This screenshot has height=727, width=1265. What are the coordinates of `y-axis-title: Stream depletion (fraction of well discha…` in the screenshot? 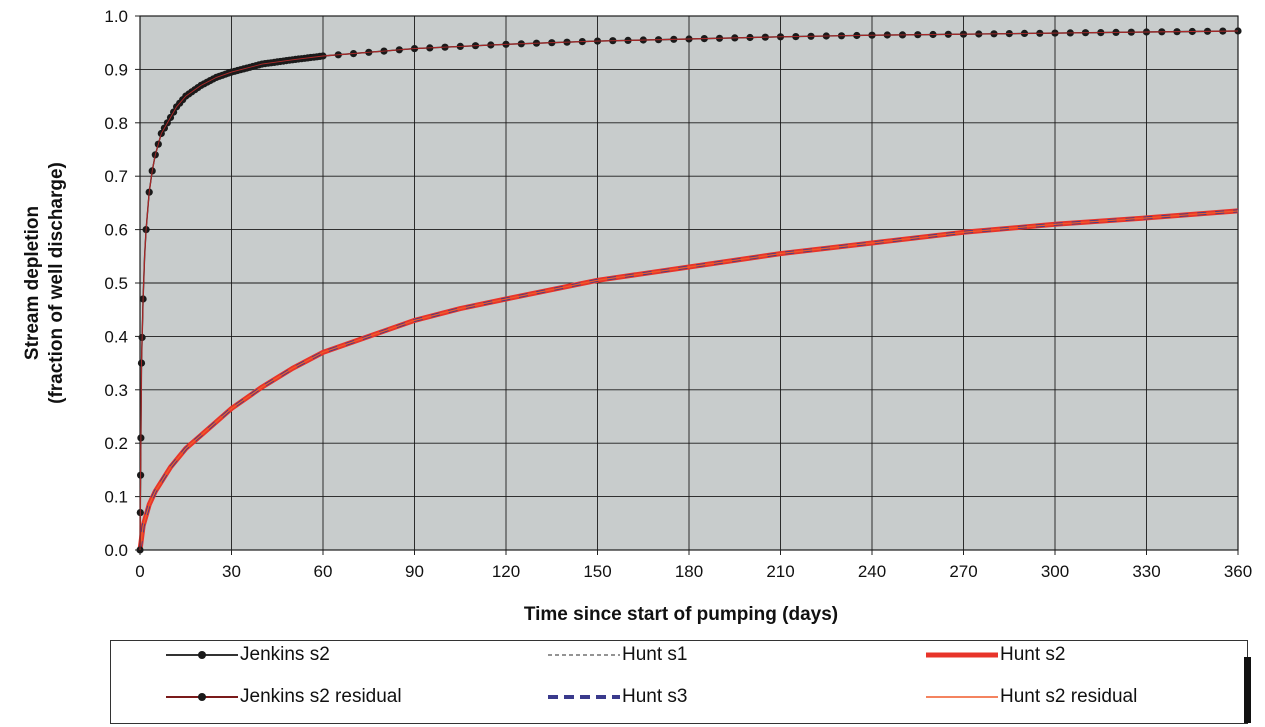 It's located at (44, 283).